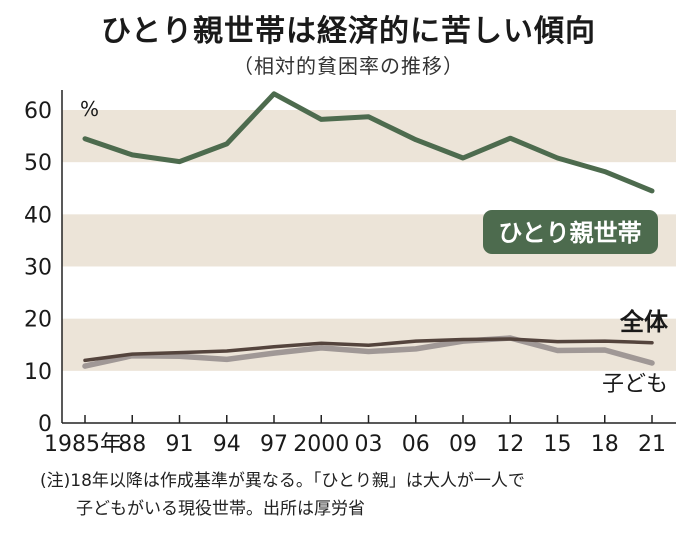 This screenshot has height=534, width=697. I want to click on point-single_parent-2018, so click(604, 171).